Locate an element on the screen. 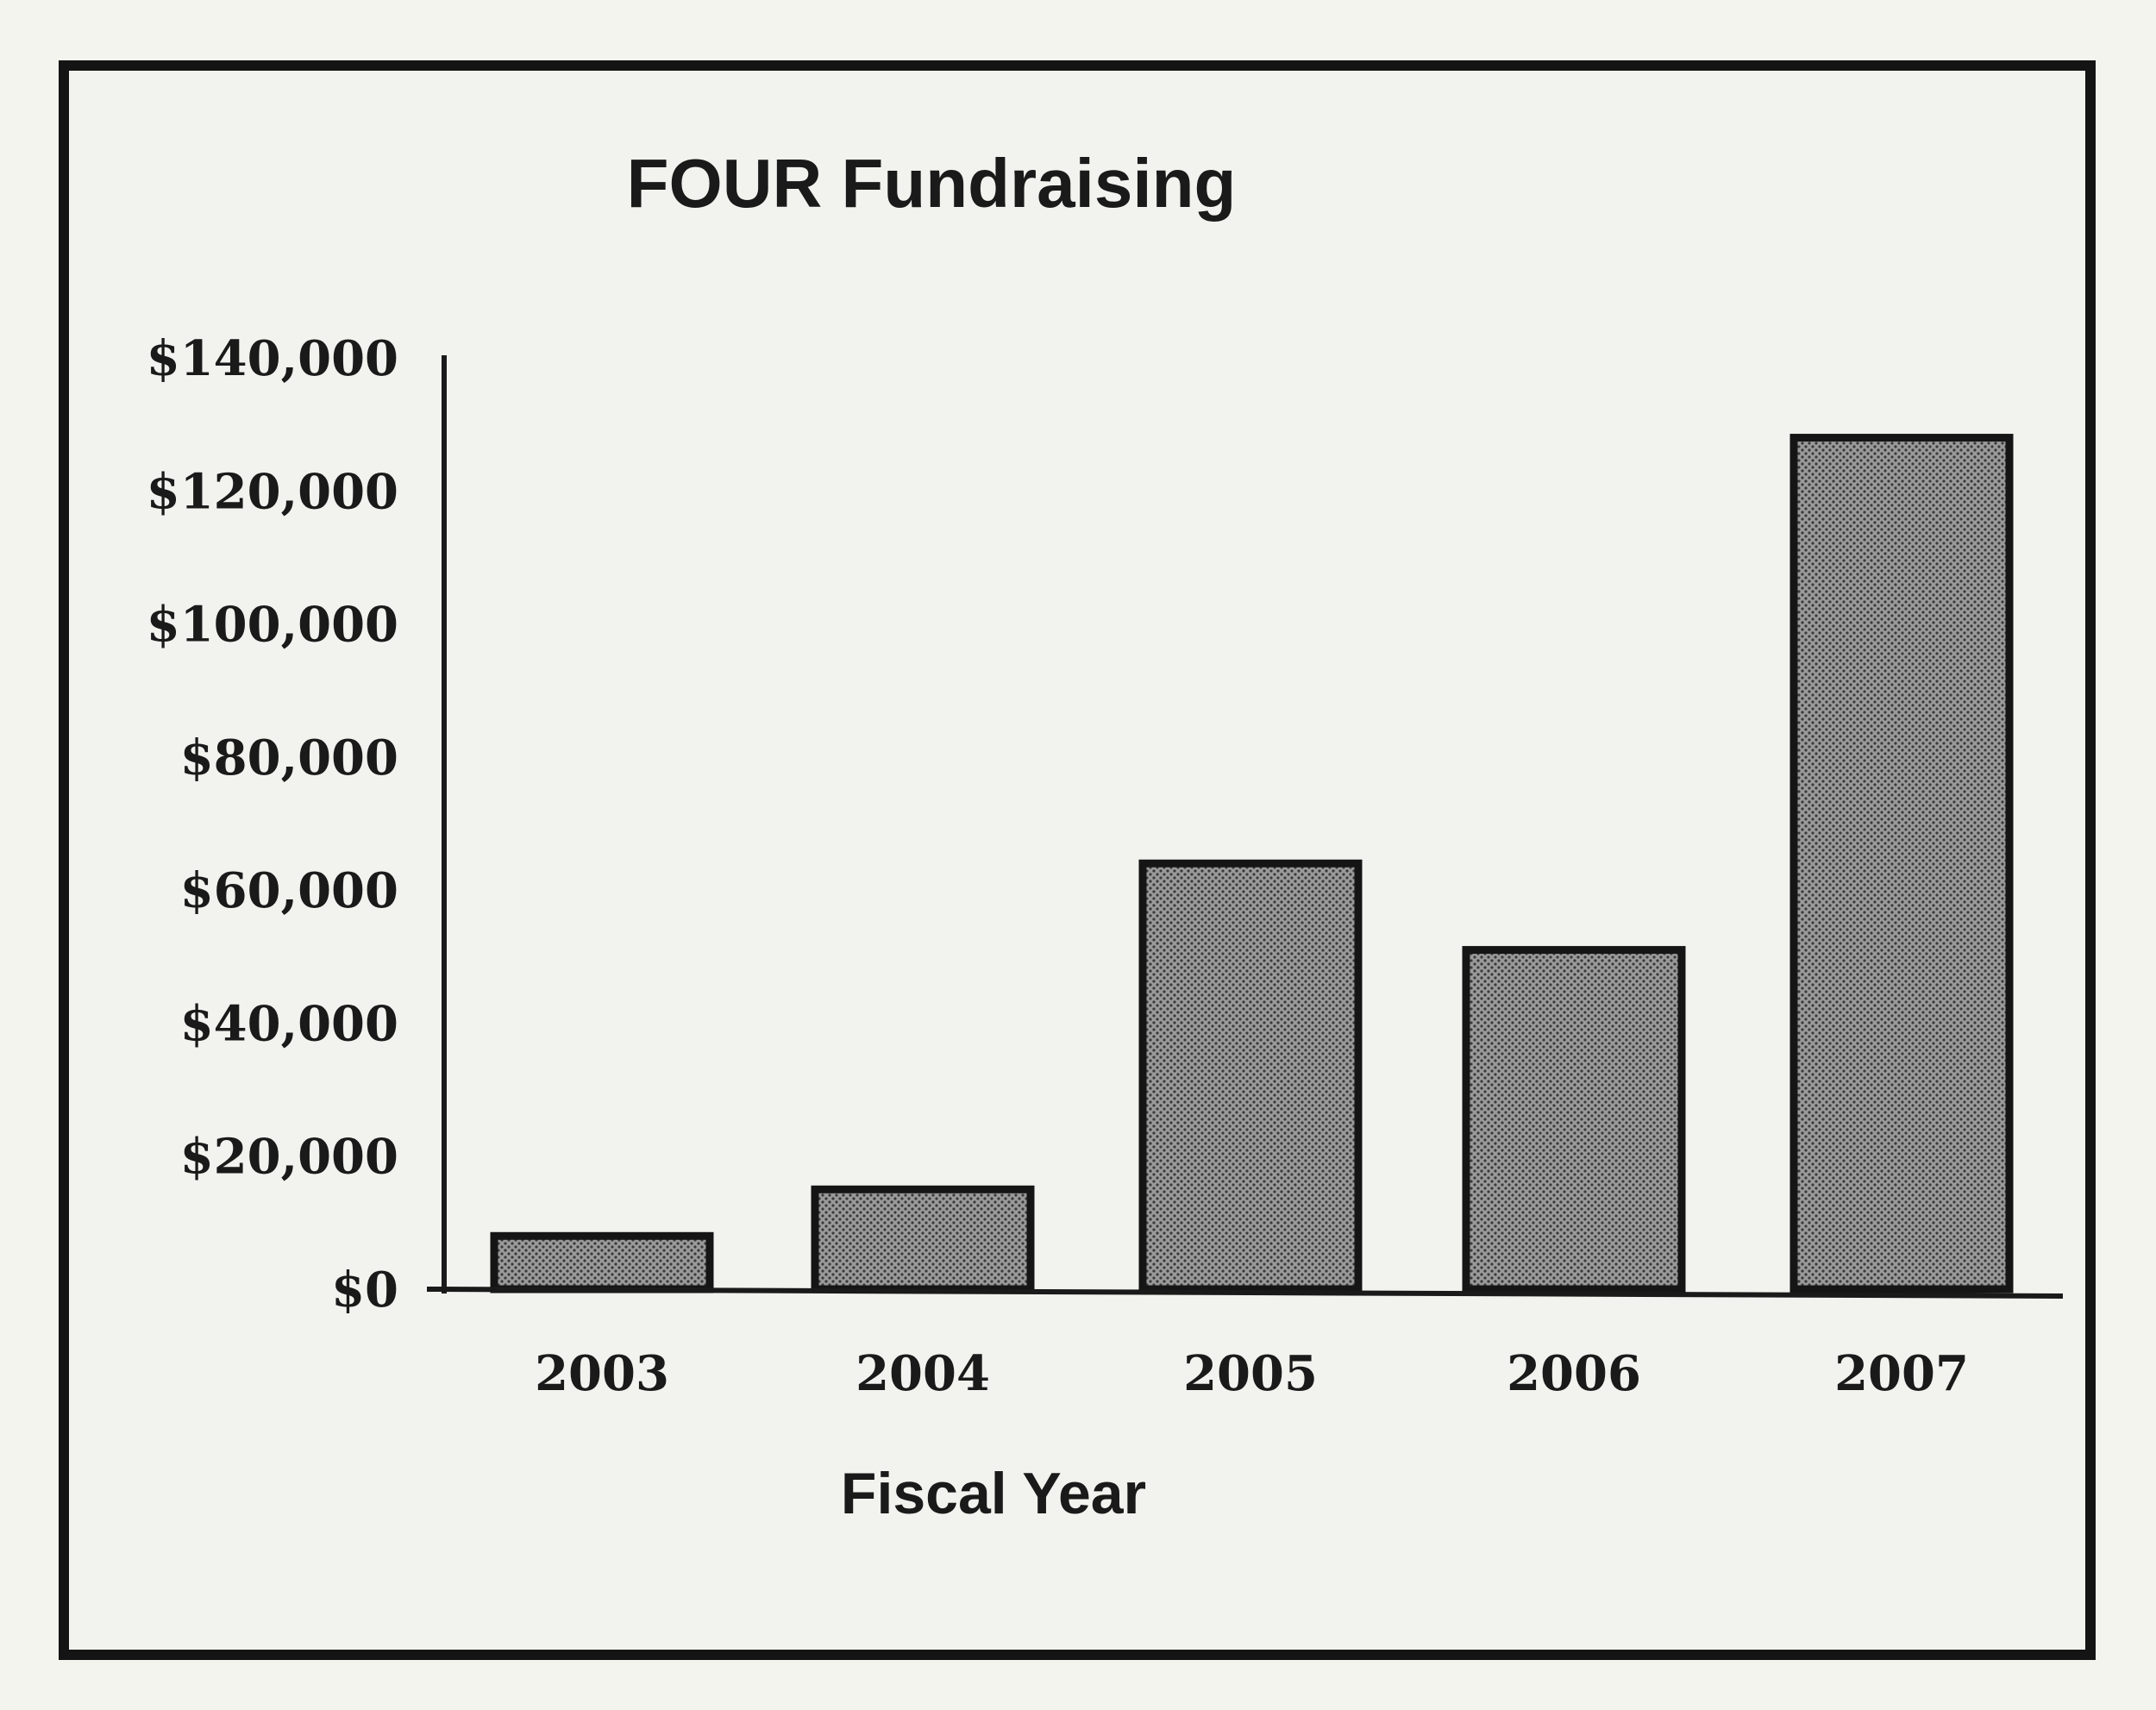 The image size is (2156, 1710). y-tick-label-40000: $40,000 is located at coordinates (289, 1023).